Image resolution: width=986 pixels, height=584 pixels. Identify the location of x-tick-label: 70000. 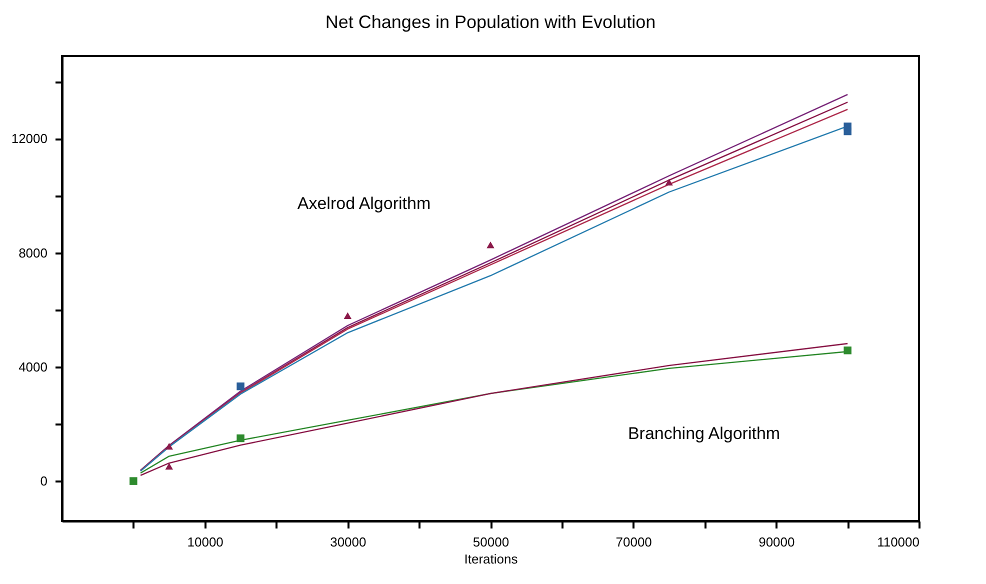
(634, 542).